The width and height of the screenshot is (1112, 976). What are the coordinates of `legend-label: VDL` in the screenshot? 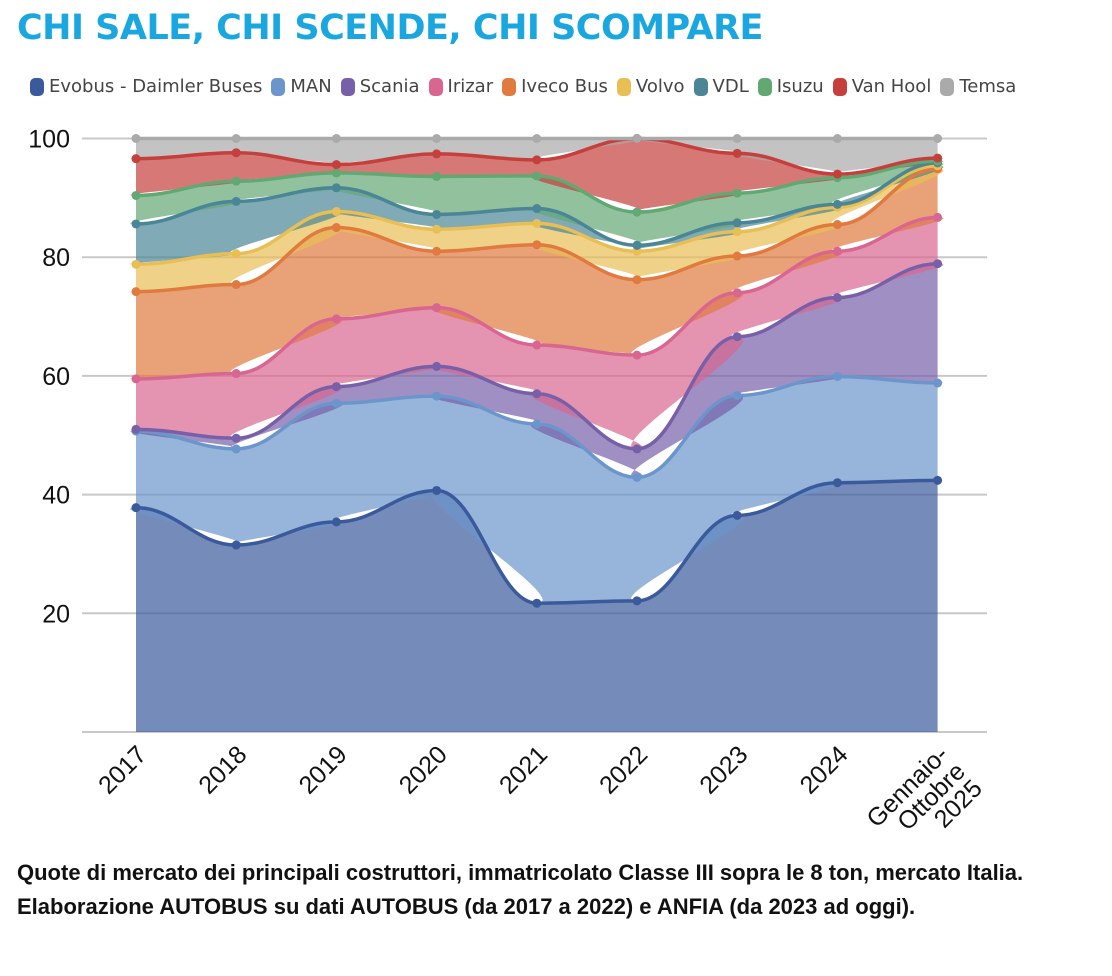 It's located at (730, 86).